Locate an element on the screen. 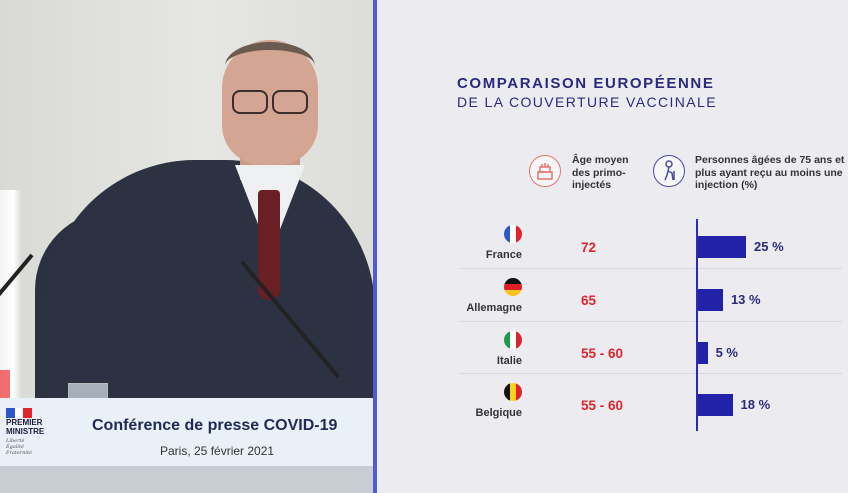  tricolor-icon is located at coordinates (19, 413).